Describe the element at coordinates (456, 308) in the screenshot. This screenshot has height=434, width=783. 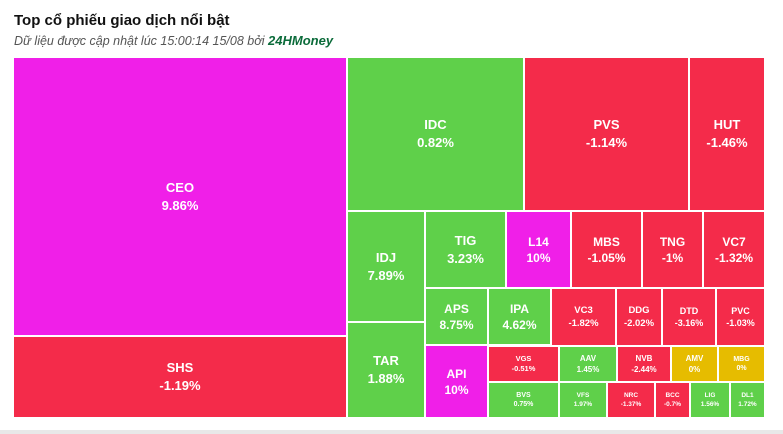
I see `tile-symbol: APS` at that location.